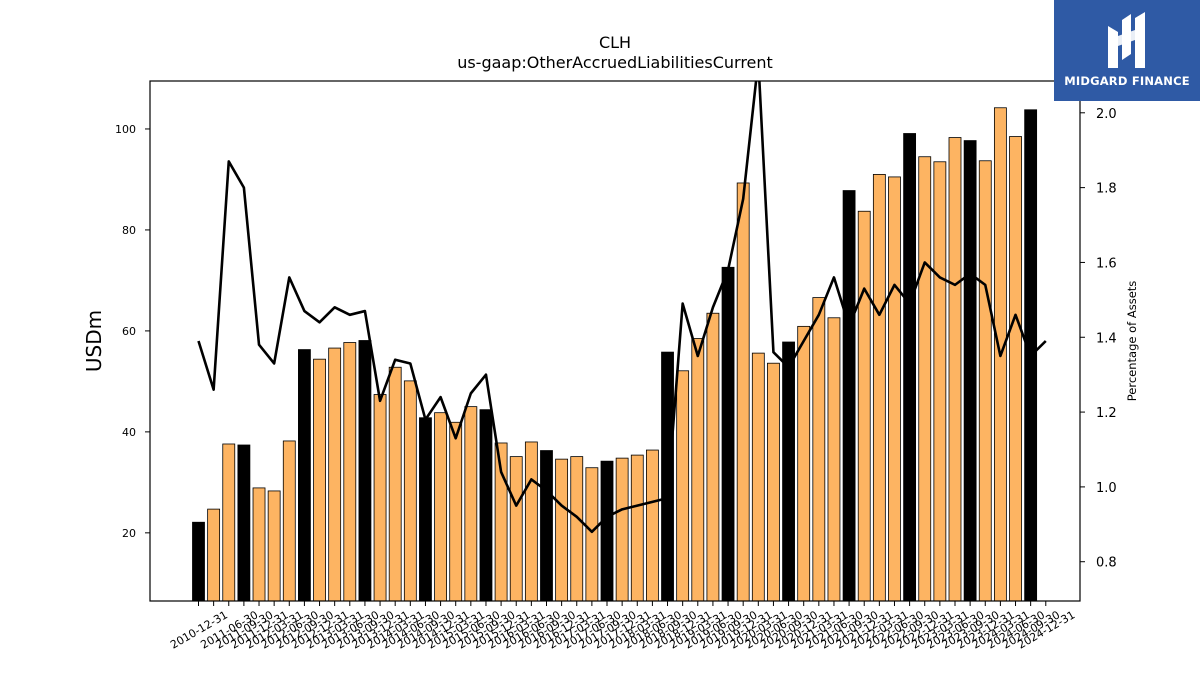 Image resolution: width=1200 pixels, height=675 pixels. I want to click on y-tick-label: 80, so click(129, 230).